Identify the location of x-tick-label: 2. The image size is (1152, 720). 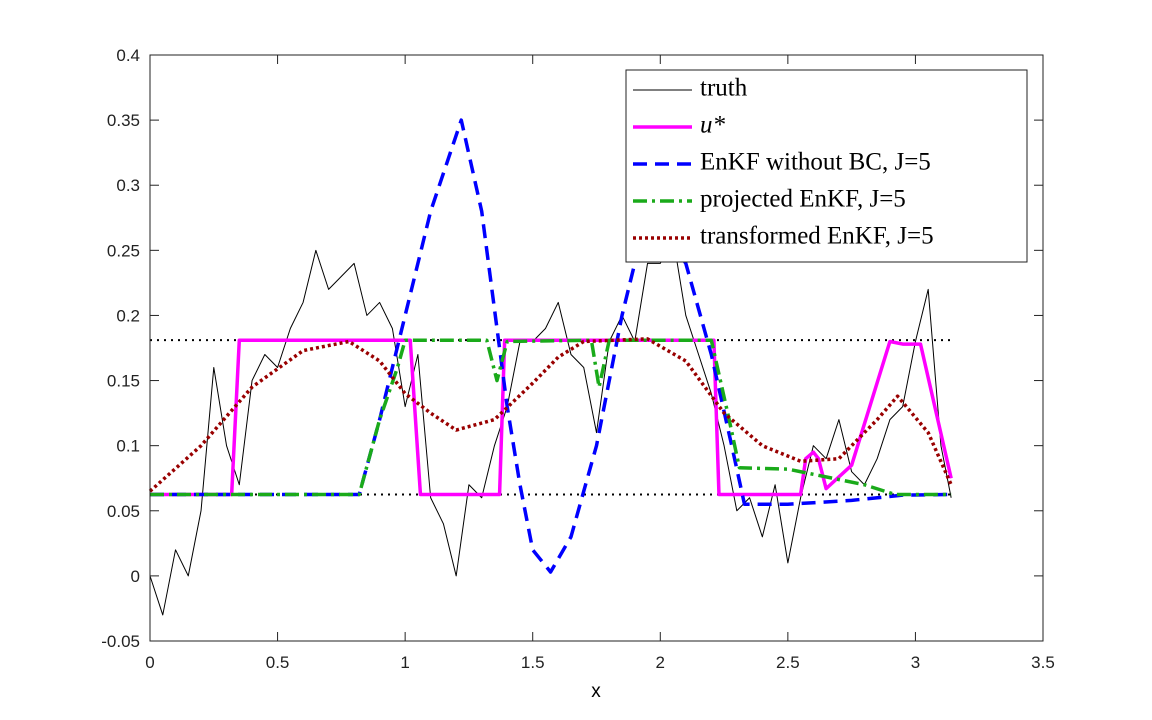
(660, 662).